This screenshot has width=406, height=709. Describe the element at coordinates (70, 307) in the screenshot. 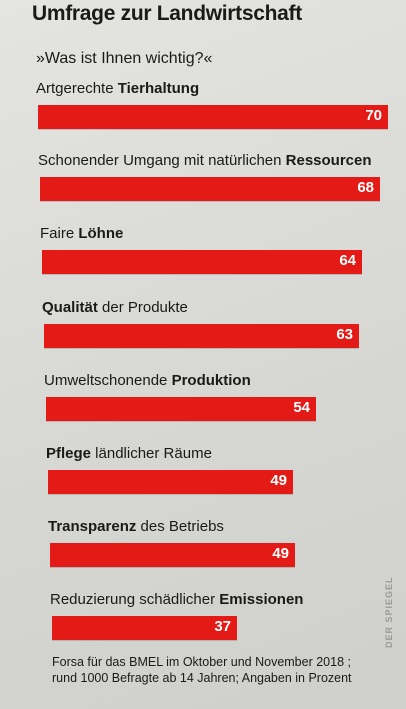

I see `bar-label-bold: Qualität` at that location.